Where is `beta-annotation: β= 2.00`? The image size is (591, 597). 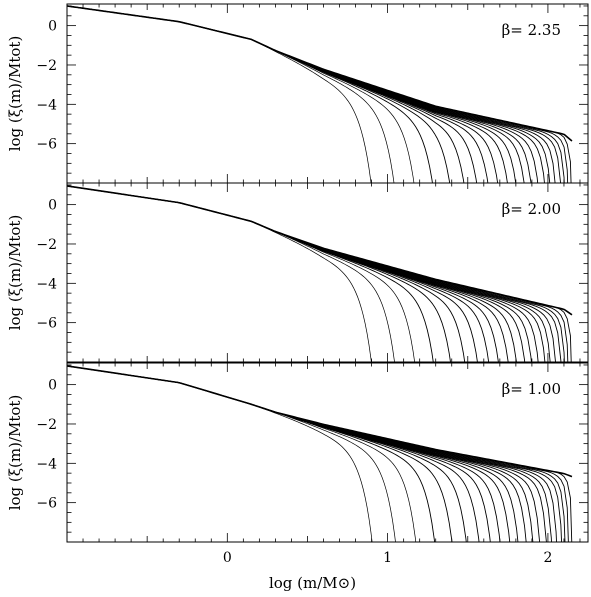
beta-annotation: β= 2.00 is located at coordinates (531, 209).